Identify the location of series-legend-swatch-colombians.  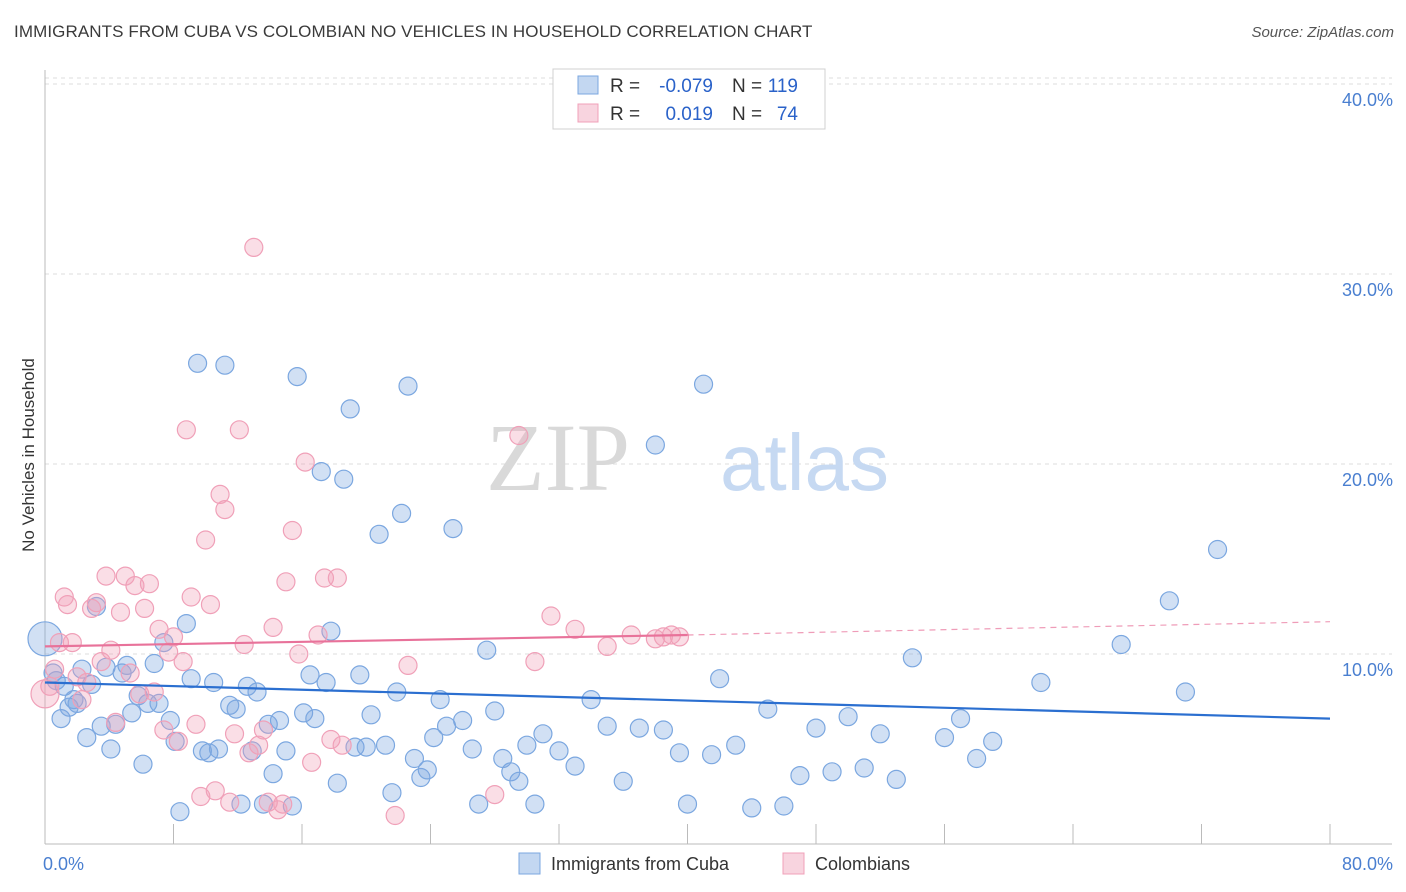
(793, 863).